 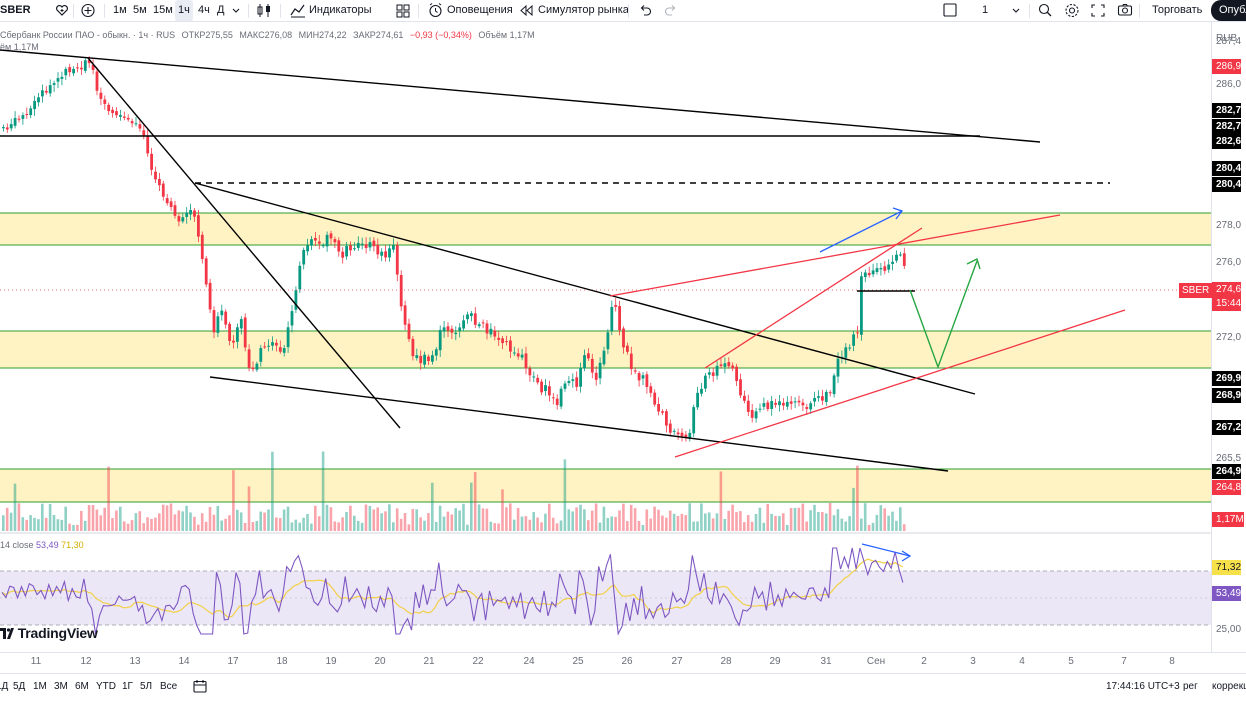 What do you see at coordinates (950, 10) in the screenshot?
I see `layout-square-icon` at bounding box center [950, 10].